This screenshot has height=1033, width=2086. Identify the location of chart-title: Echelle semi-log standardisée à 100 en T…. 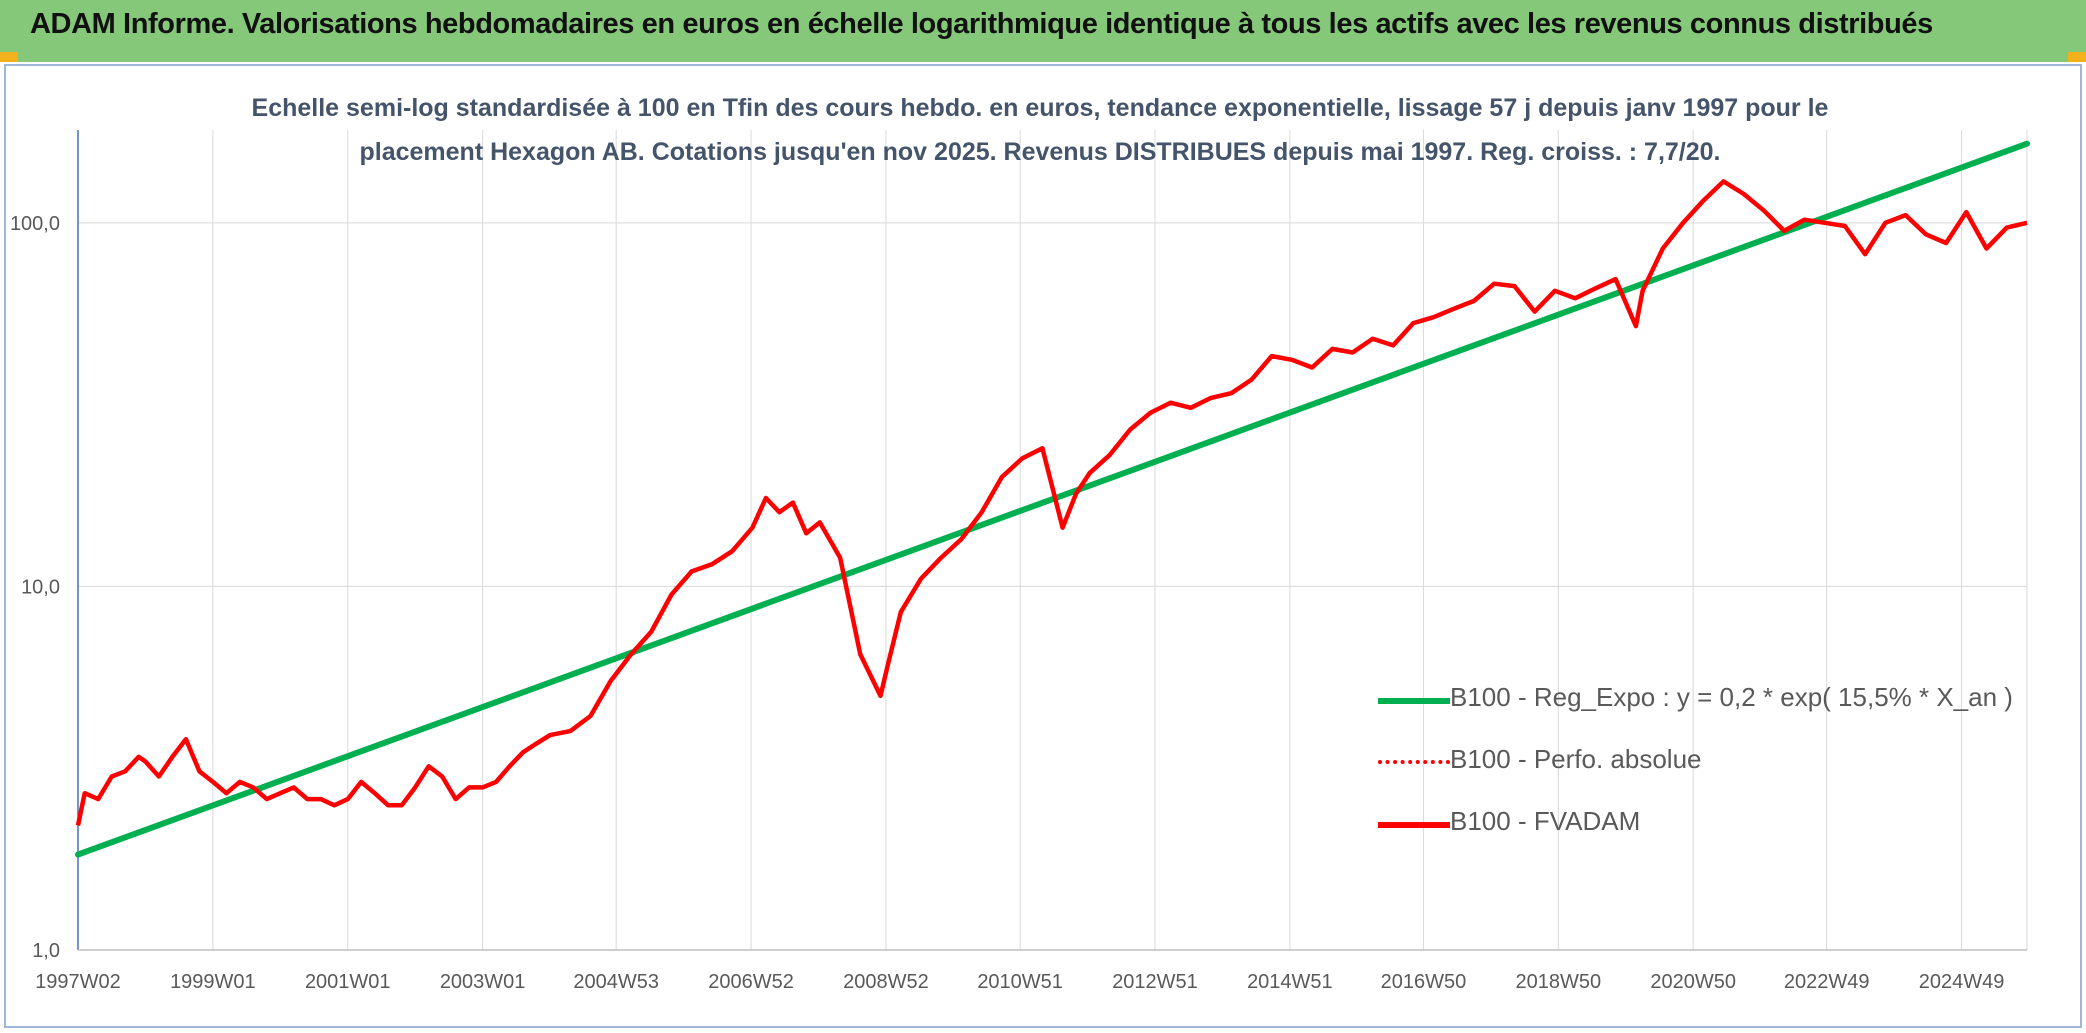
(1040, 130).